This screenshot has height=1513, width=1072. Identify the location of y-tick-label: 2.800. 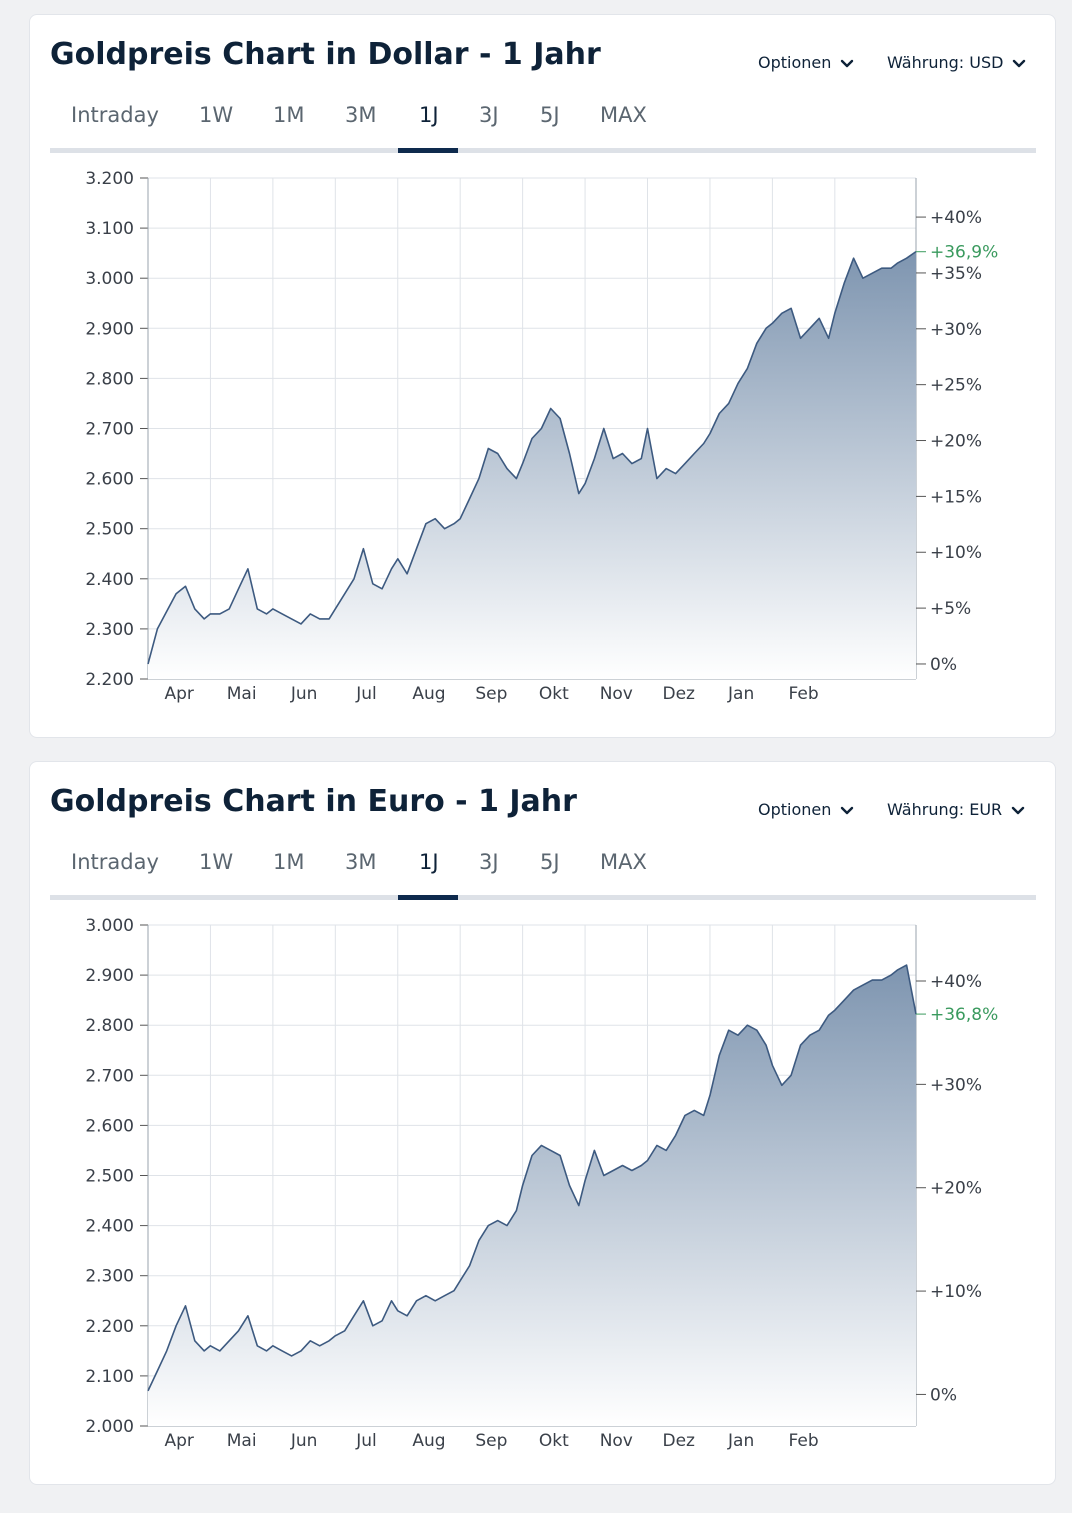
(109, 1026).